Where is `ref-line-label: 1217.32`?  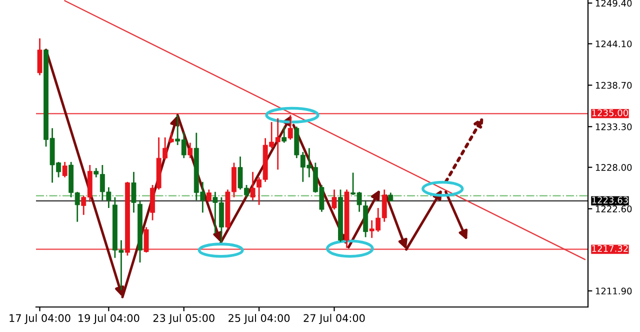 ref-line-label: 1217.32 is located at coordinates (610, 248).